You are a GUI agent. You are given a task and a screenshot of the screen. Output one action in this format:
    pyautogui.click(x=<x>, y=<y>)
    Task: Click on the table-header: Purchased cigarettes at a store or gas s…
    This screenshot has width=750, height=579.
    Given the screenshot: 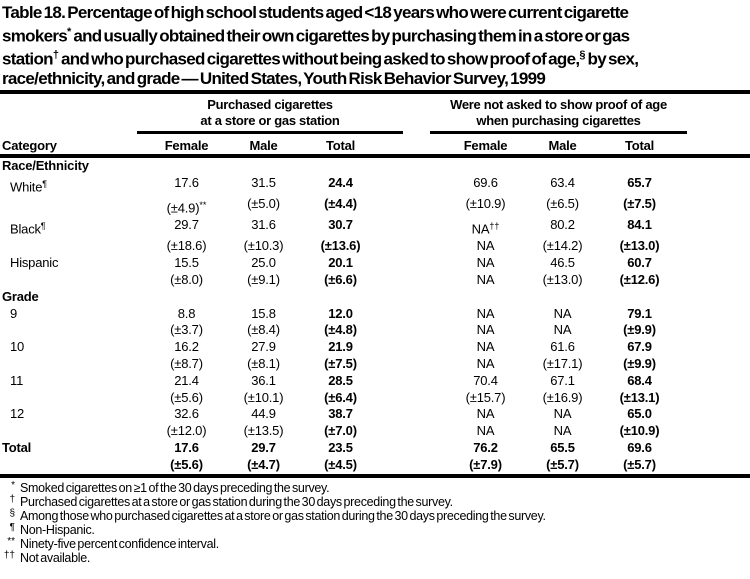 What is the action you would take?
    pyautogui.click(x=375, y=124)
    